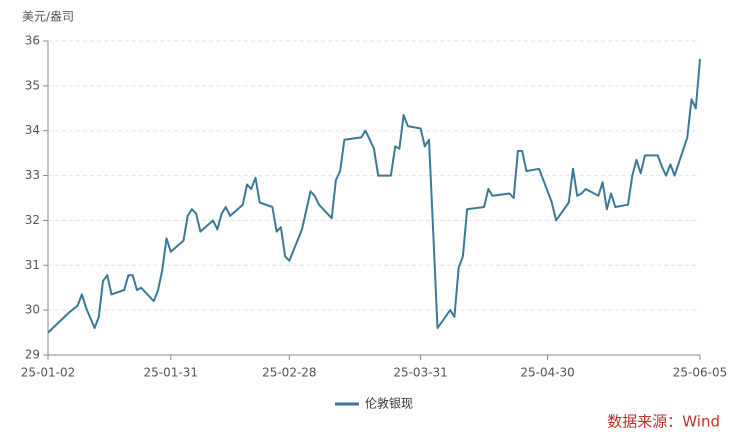 This screenshot has height=445, width=750. Describe the element at coordinates (289, 373) in the screenshot. I see `x-tick-label: 25-02-28` at that location.